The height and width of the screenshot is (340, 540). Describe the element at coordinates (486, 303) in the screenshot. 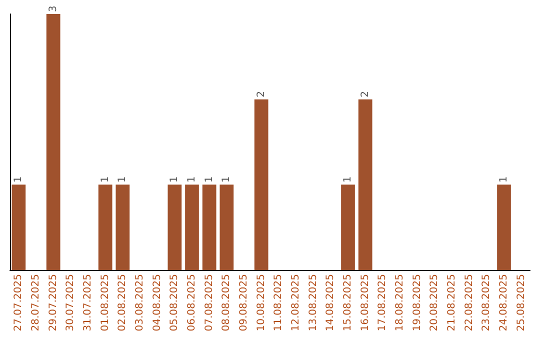

I see `x-tick-label: 23.08.2025` at that location.